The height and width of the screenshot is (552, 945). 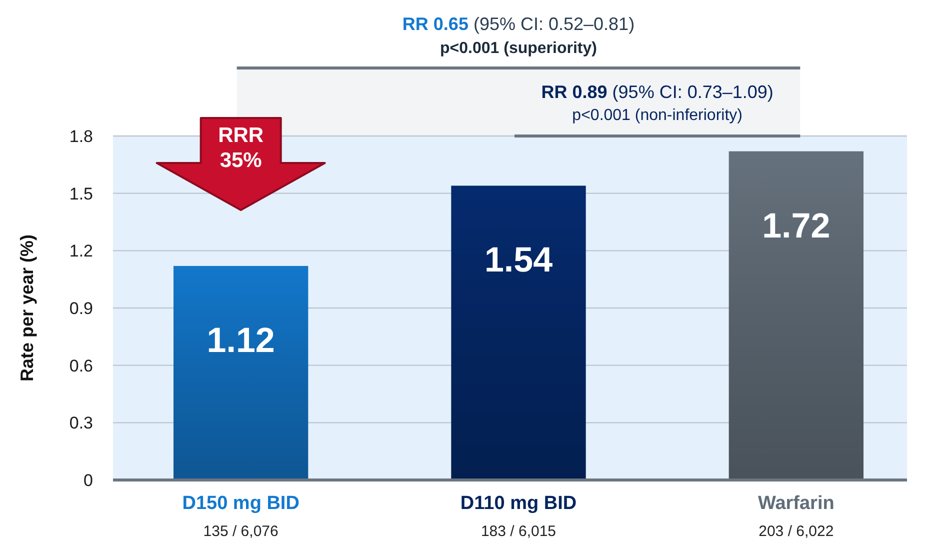 I want to click on x-tick-label: Warfarin 203 / 6,022, so click(x=796, y=516).